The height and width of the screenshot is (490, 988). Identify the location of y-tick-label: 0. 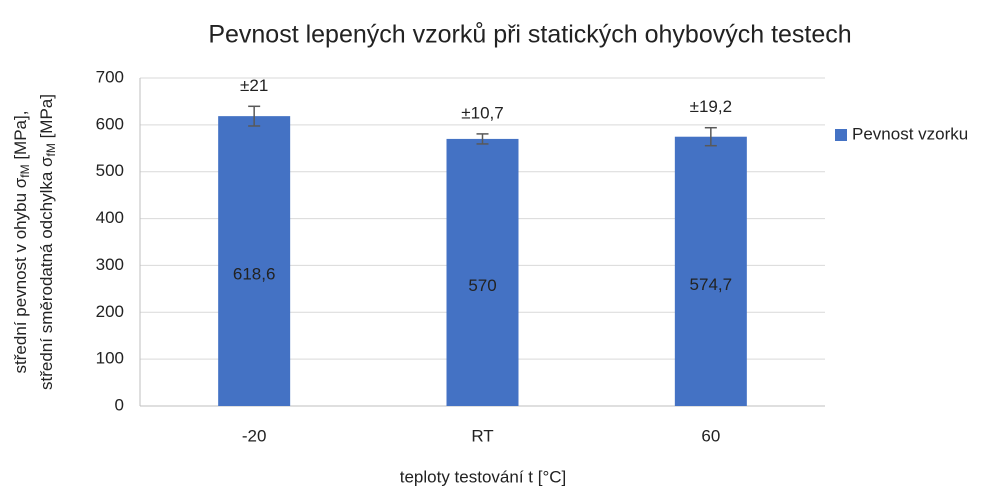
(119, 404).